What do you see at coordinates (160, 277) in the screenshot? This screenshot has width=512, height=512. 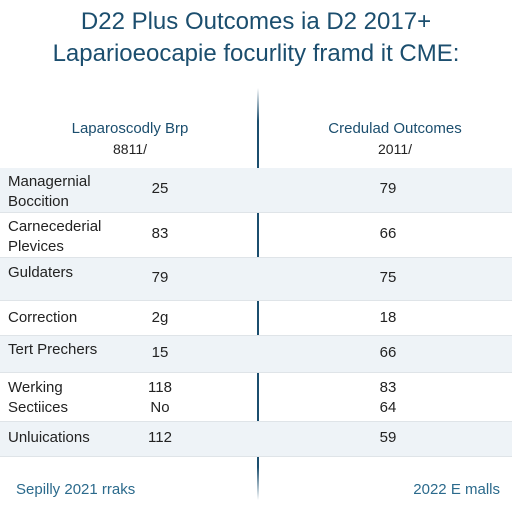 I see `row-left-value: 79` at bounding box center [160, 277].